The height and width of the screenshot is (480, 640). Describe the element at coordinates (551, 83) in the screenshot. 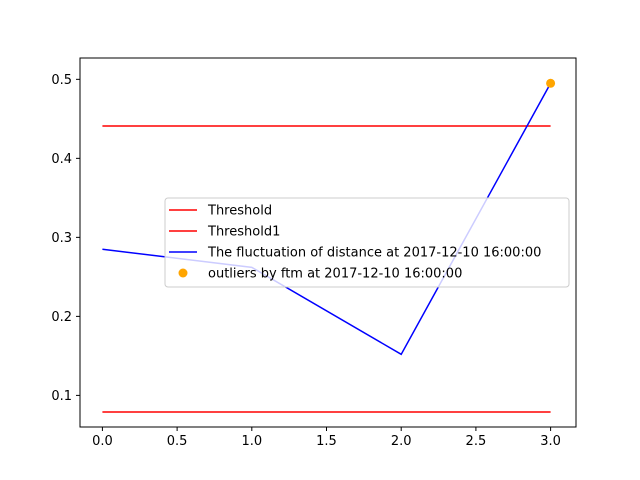

I see `outlier-point` at that location.